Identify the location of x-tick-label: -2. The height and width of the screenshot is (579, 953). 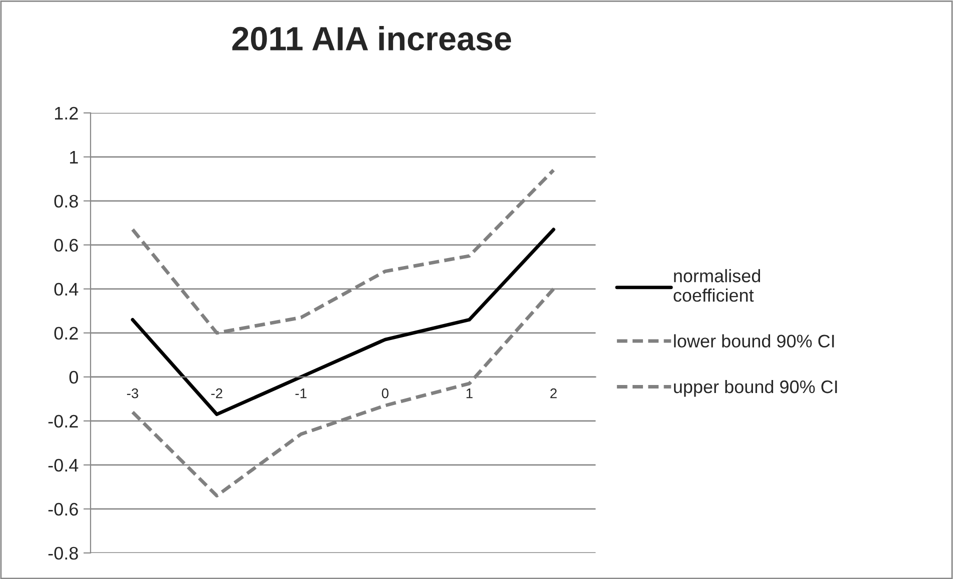
(216, 393).